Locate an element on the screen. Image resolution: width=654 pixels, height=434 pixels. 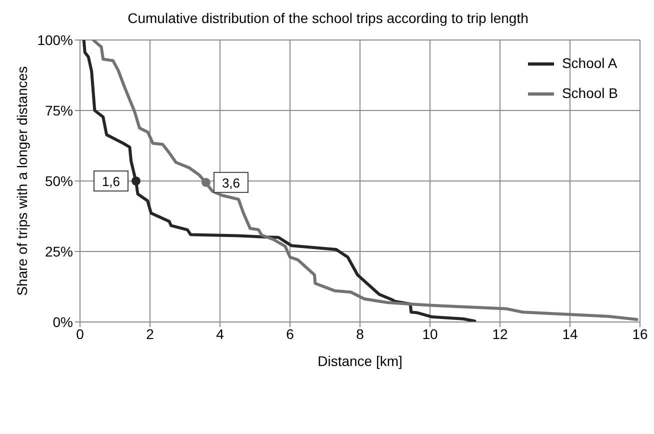
x-tick-label: 14 is located at coordinates (570, 334).